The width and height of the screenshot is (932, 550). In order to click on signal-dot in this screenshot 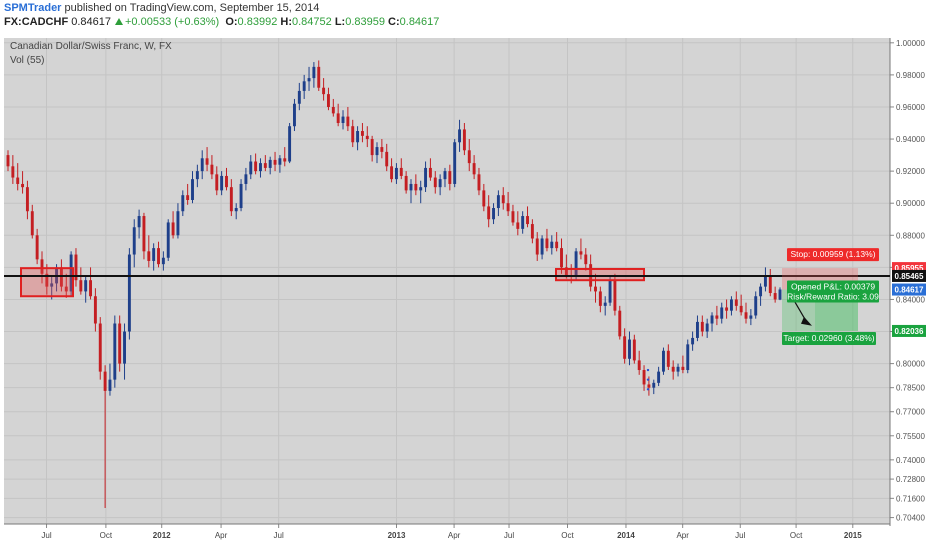, I will do `click(648, 389)`.